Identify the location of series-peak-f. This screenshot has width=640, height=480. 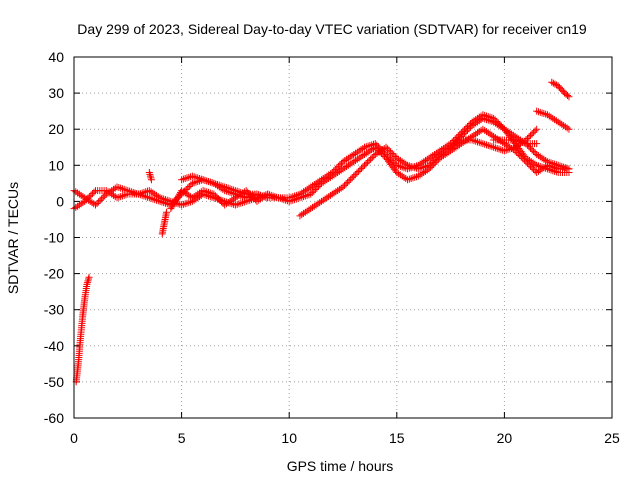
(510, 143).